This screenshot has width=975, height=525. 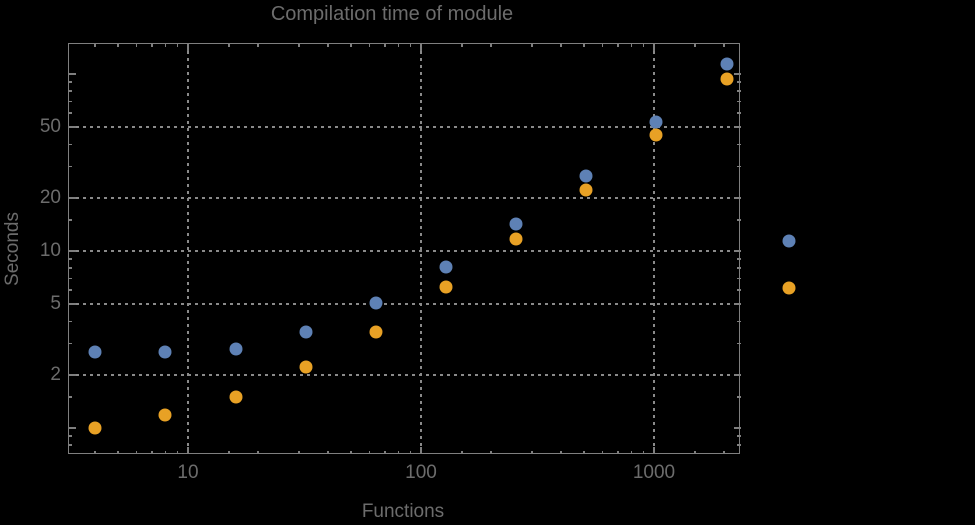 What do you see at coordinates (392, 14) in the screenshot?
I see `chart-title: Compilation time of module` at bounding box center [392, 14].